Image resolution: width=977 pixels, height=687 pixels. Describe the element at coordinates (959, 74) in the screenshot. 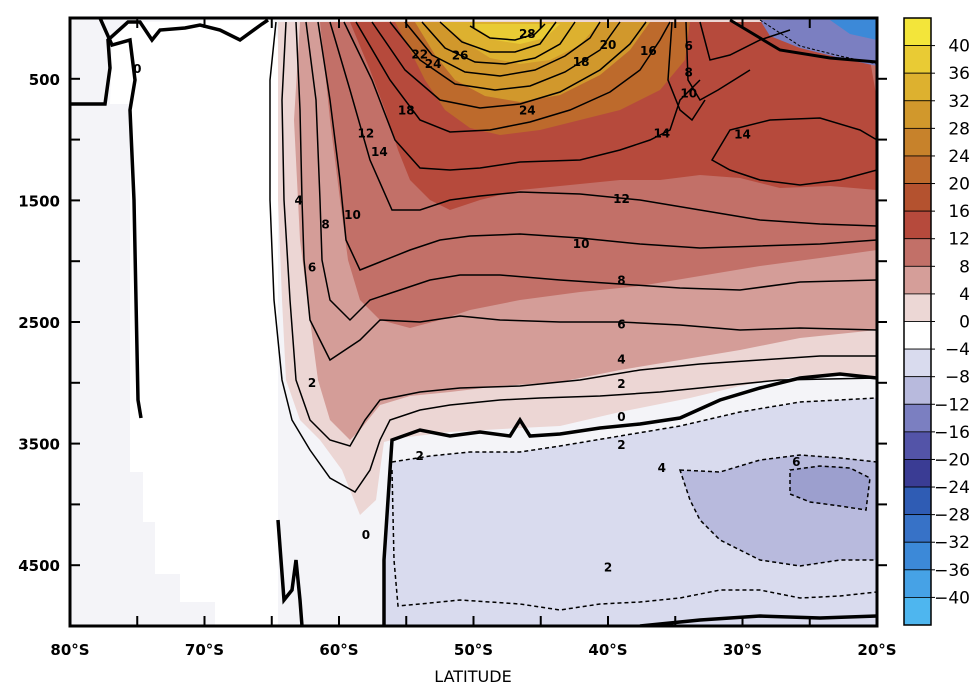

I see `colorbar-label: 36` at that location.